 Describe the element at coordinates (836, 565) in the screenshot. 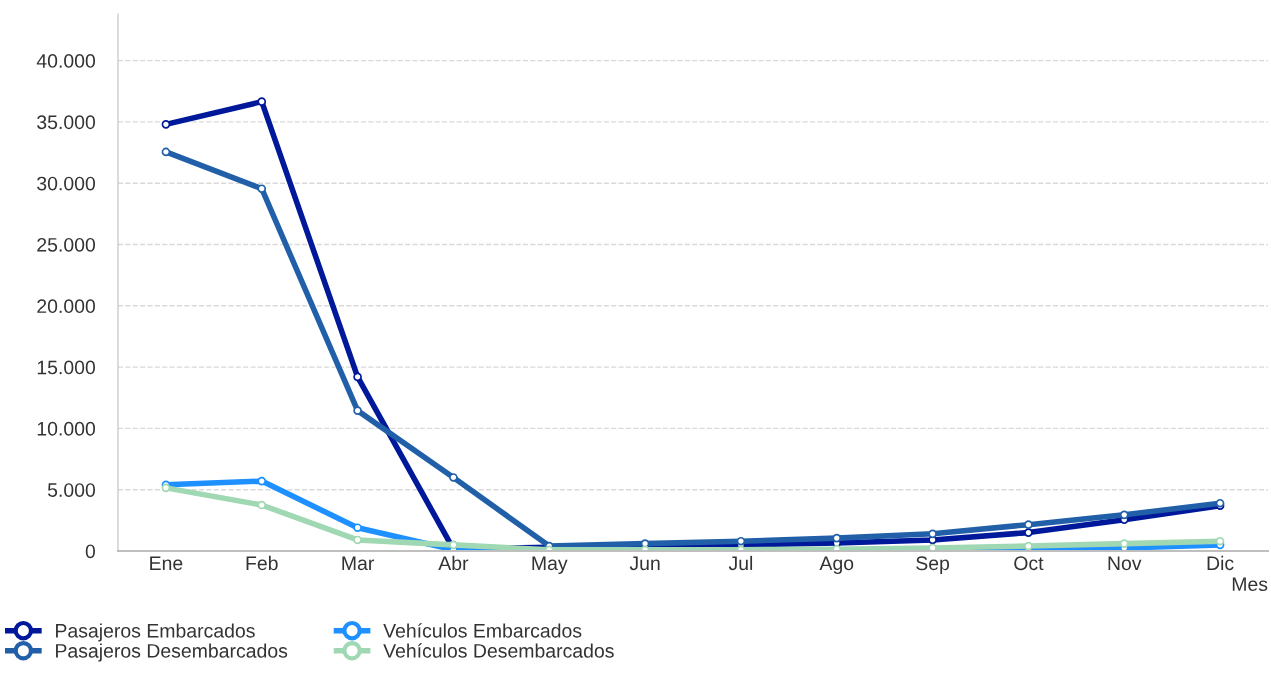

I see `x-tick-label: Ago` at that location.